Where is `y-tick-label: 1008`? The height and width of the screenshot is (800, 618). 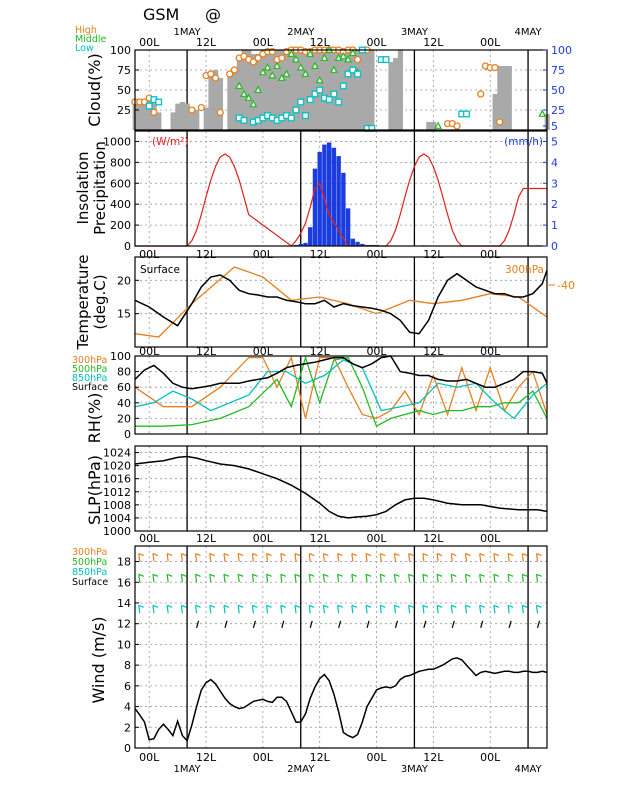 y-tick-label: 1008 is located at coordinates (117, 505).